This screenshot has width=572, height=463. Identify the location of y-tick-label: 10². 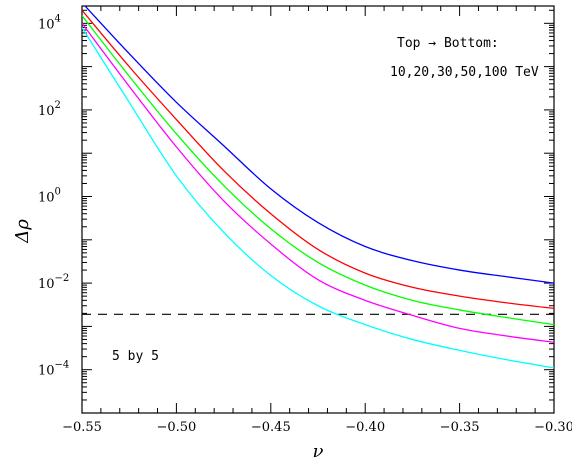
(49, 109).